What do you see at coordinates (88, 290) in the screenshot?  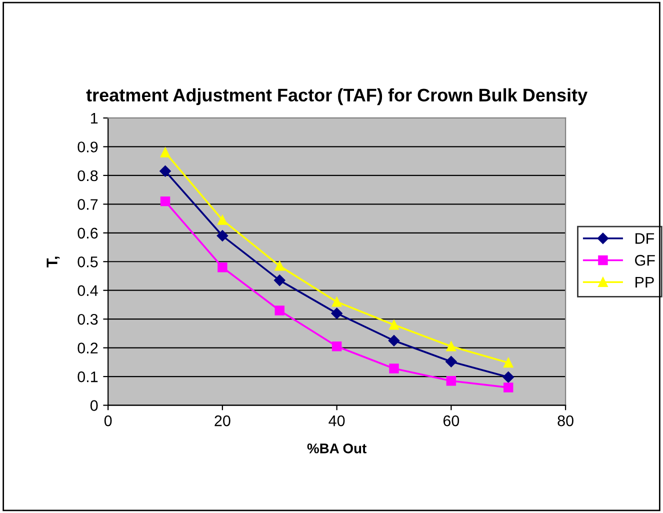 I see `y-tick-label: 0.4` at bounding box center [88, 290].